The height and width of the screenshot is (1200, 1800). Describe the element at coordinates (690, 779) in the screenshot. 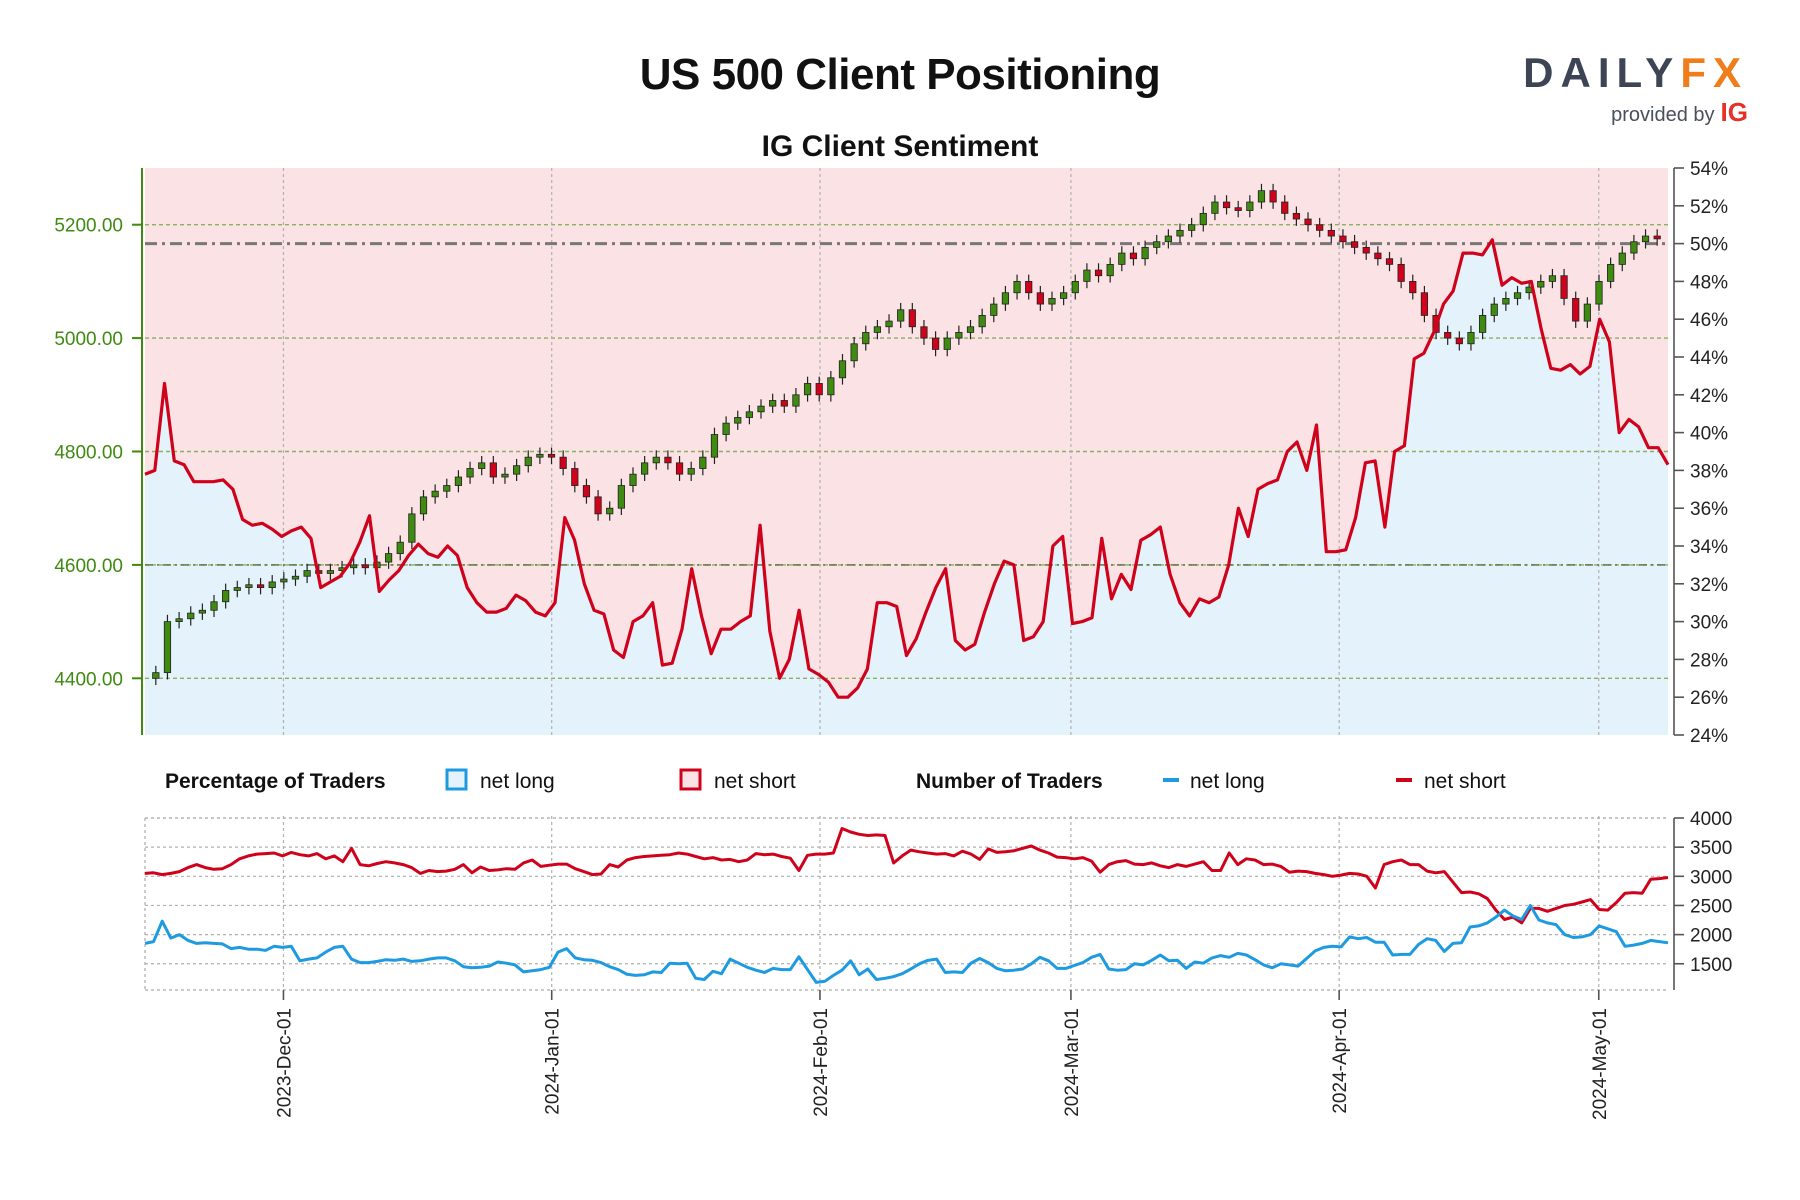

I see `legend-pct-short-swatch` at that location.